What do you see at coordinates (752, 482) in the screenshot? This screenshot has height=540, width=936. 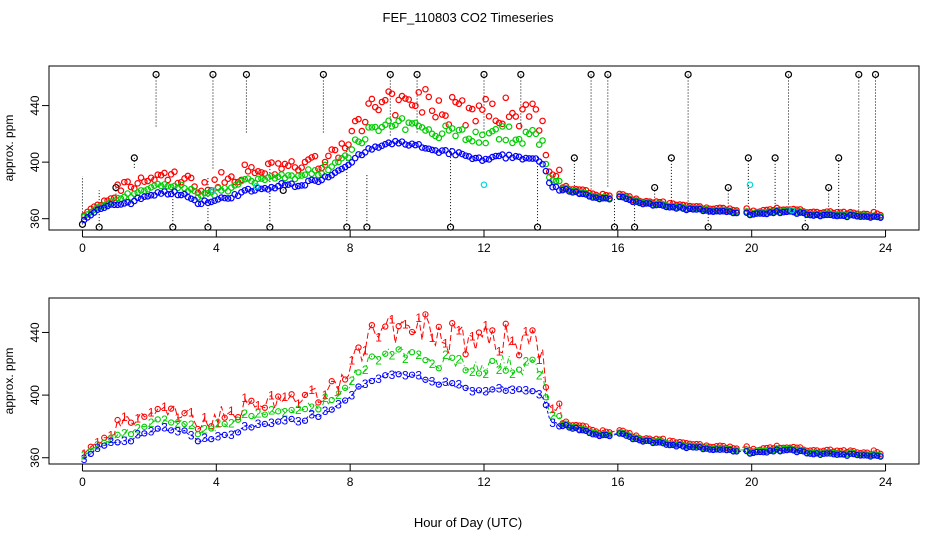 I see `x-tick-label: 20` at bounding box center [752, 482].